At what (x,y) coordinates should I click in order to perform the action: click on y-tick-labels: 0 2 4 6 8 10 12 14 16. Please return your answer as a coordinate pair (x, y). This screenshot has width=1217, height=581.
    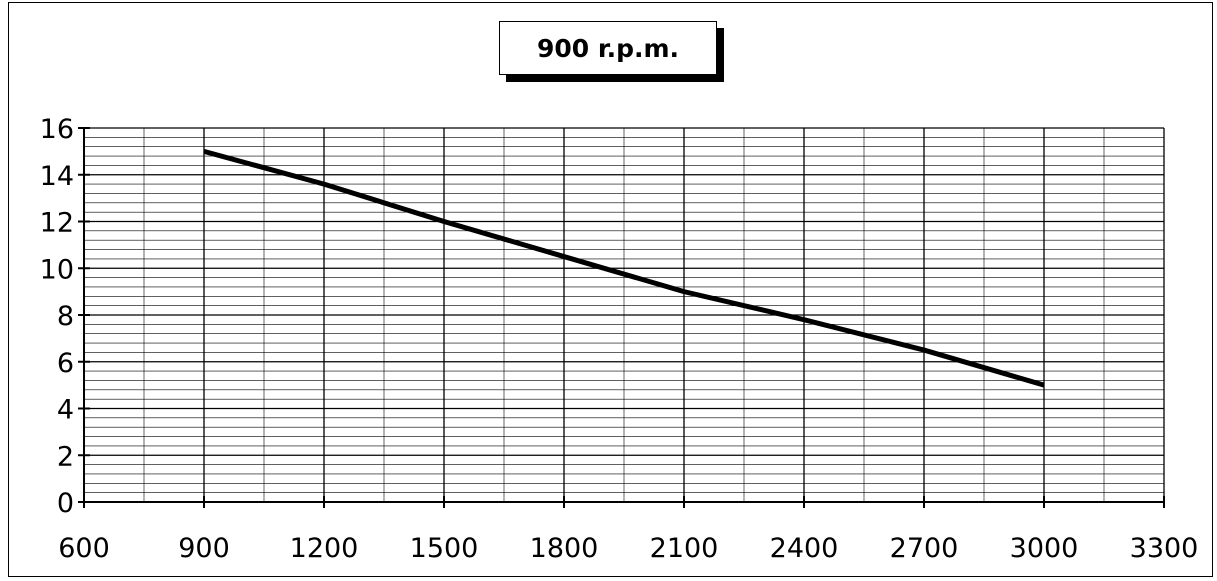
    Looking at the image, I should click on (57, 316).